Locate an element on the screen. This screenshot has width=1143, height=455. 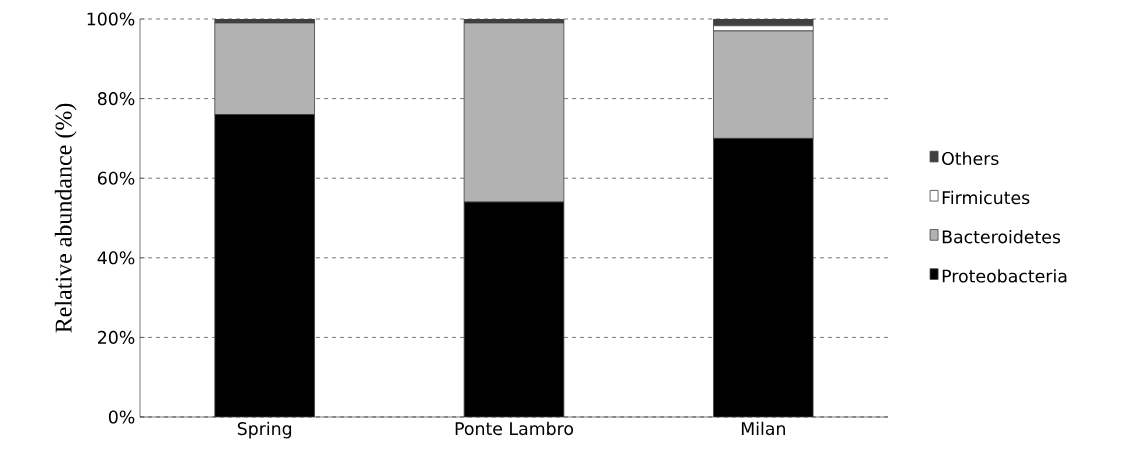
y-tick-label: 60% is located at coordinates (116, 178).